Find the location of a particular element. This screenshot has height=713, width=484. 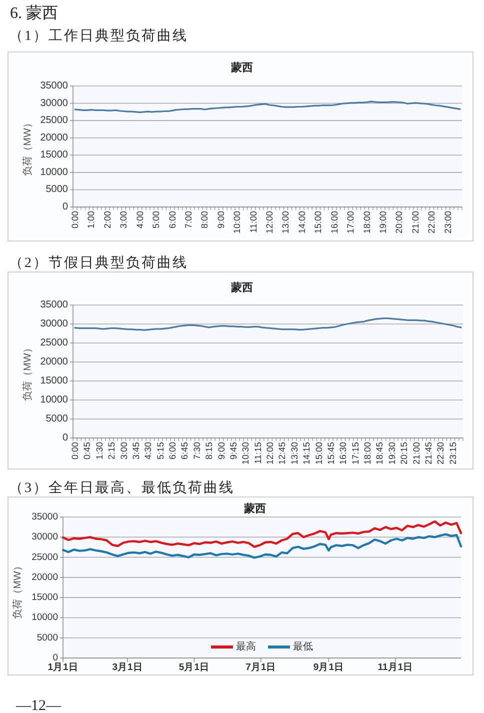

x-tick-label: 8:15 is located at coordinates (209, 451).